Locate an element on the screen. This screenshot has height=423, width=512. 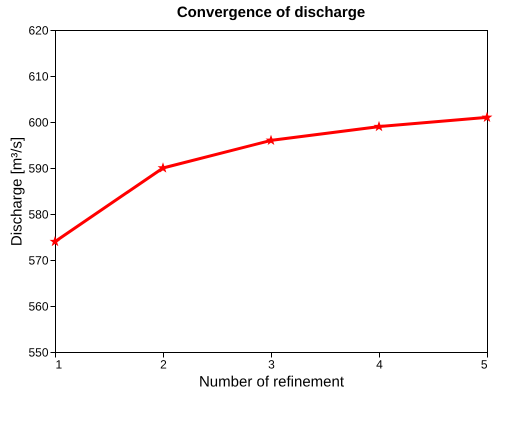
y-tick-label: 580 is located at coordinates (38, 215).